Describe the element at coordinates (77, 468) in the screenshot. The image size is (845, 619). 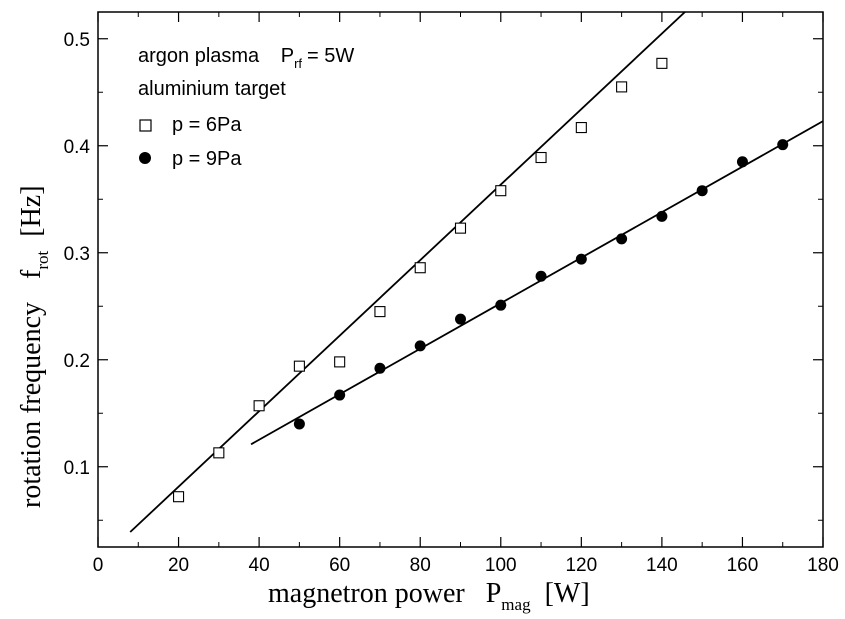
I see `y-tick-label: 0.1` at that location.